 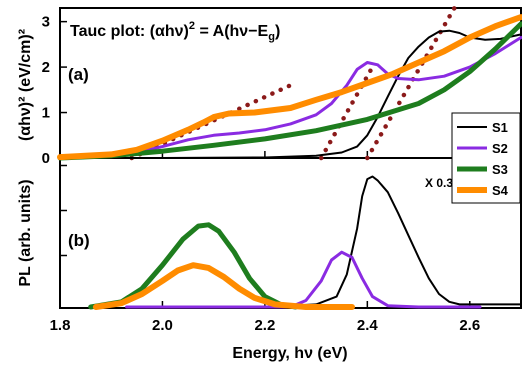 What do you see at coordinates (25, 85) in the screenshot?
I see `y-axis-title-a: (αhν)² (eV/cm)²` at bounding box center [25, 85].